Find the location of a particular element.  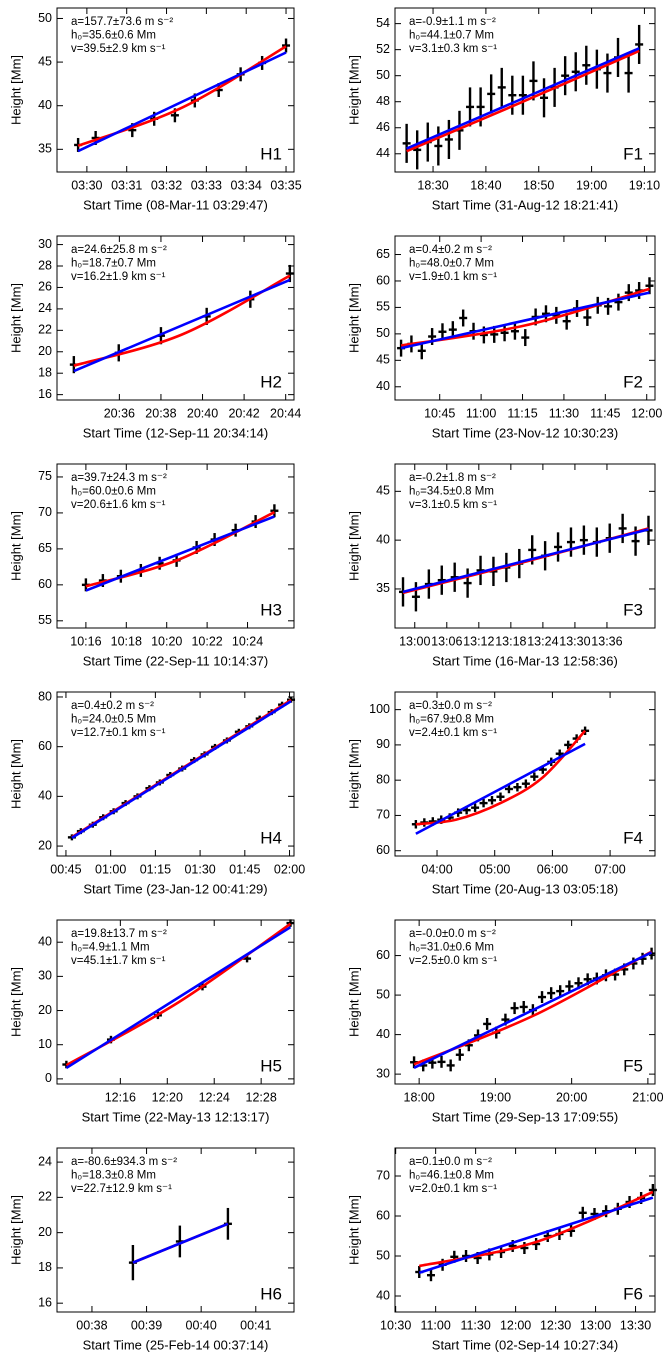

x-tick-label: 19:10 is located at coordinates (644, 185).